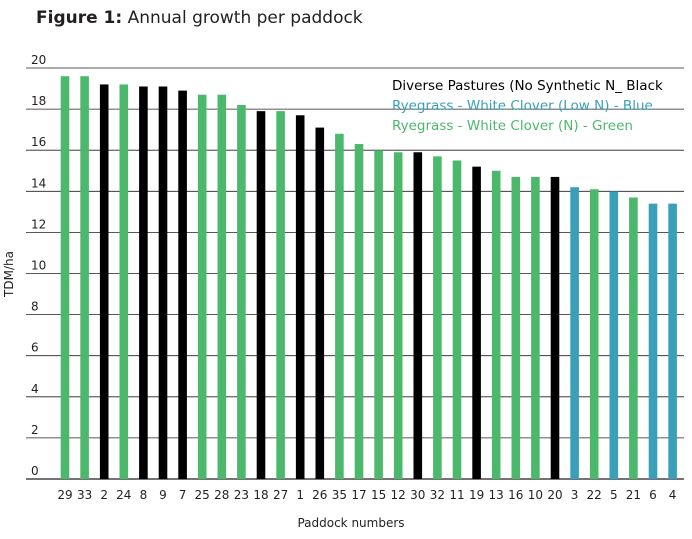 The image size is (692, 539). What do you see at coordinates (104, 495) in the screenshot?
I see `x-tick-label-2: 2` at bounding box center [104, 495].